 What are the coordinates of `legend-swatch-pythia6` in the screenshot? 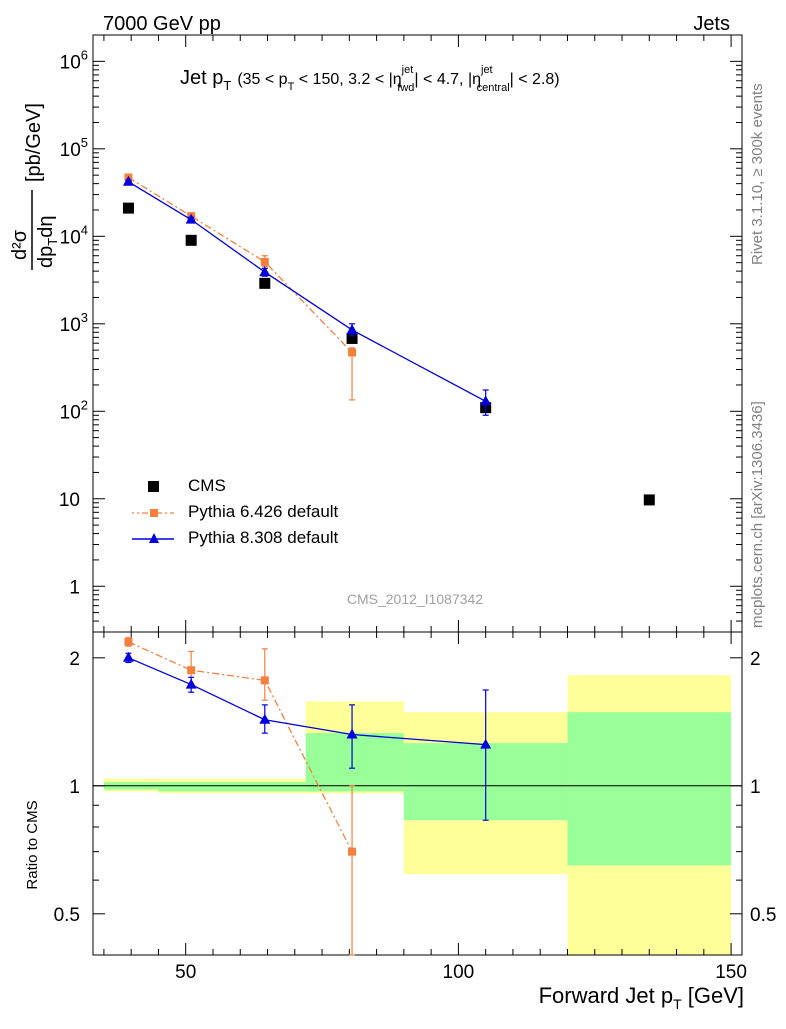 It's located at (153, 513).